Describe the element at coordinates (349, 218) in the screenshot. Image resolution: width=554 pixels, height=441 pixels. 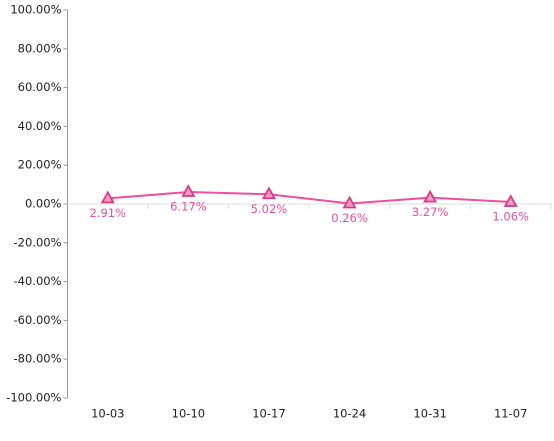
I see `value-label: 0.26%` at that location.